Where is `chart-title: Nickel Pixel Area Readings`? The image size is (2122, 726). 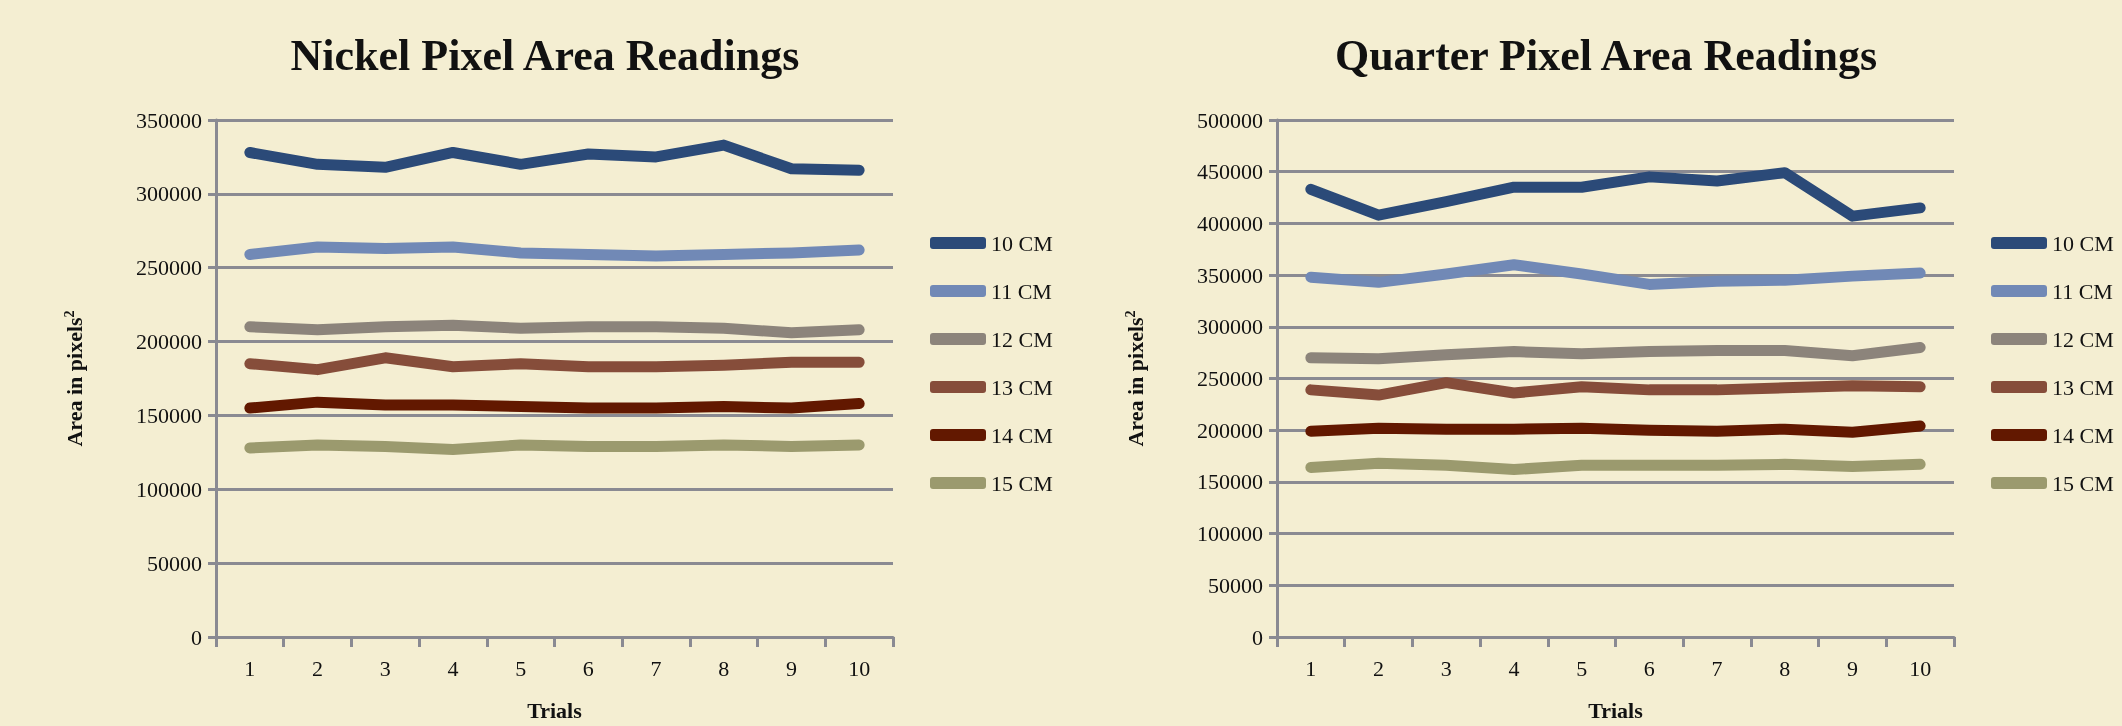 chart-title: Nickel Pixel Area Readings is located at coordinates (545, 55).